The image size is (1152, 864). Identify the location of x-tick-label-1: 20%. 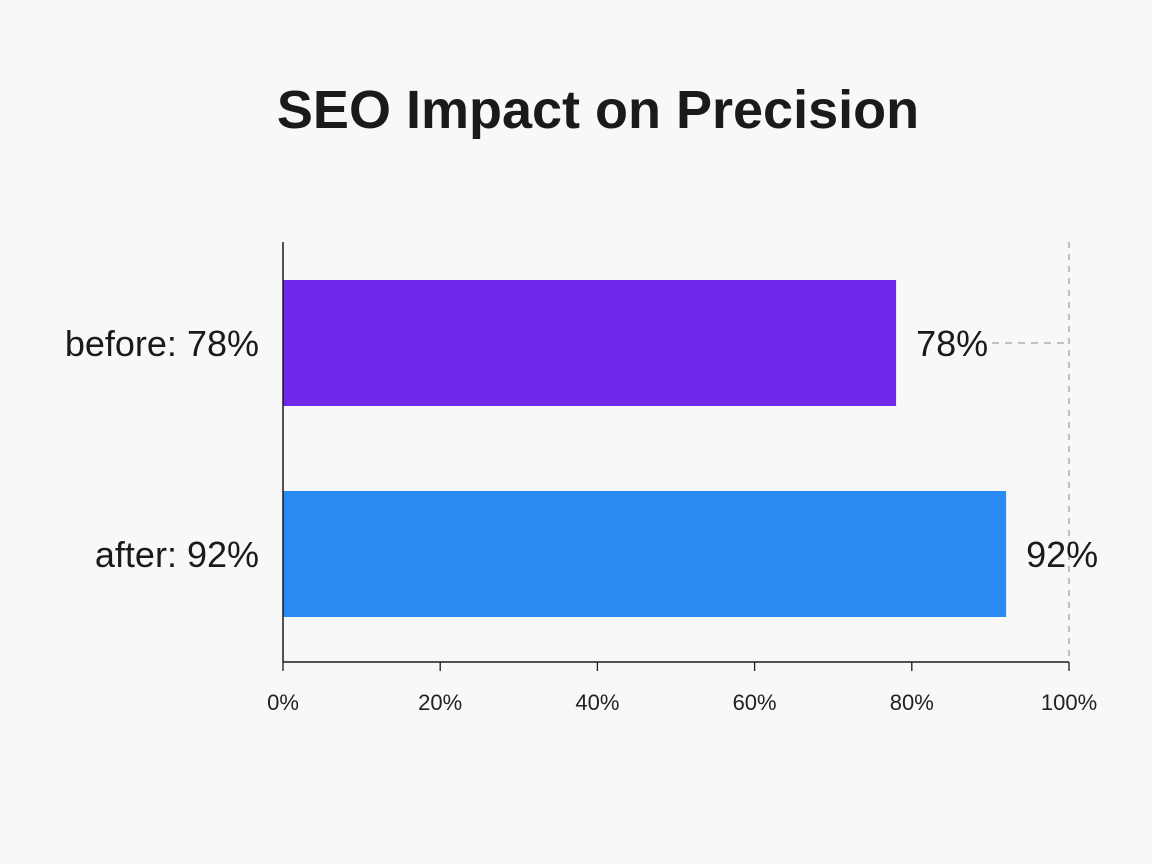
(440, 702).